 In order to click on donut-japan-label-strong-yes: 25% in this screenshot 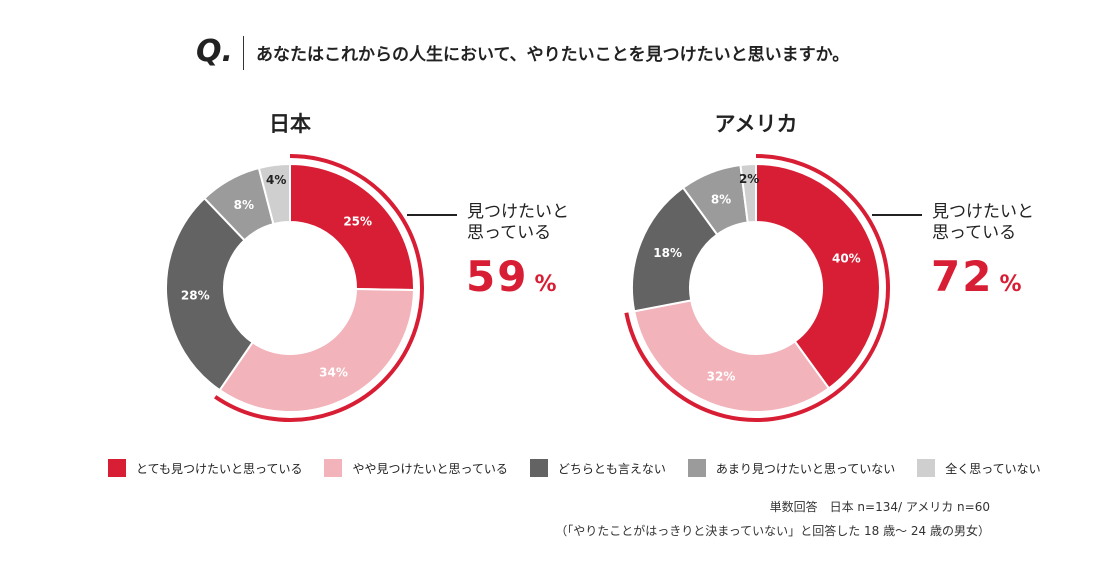, I will do `click(357, 221)`.